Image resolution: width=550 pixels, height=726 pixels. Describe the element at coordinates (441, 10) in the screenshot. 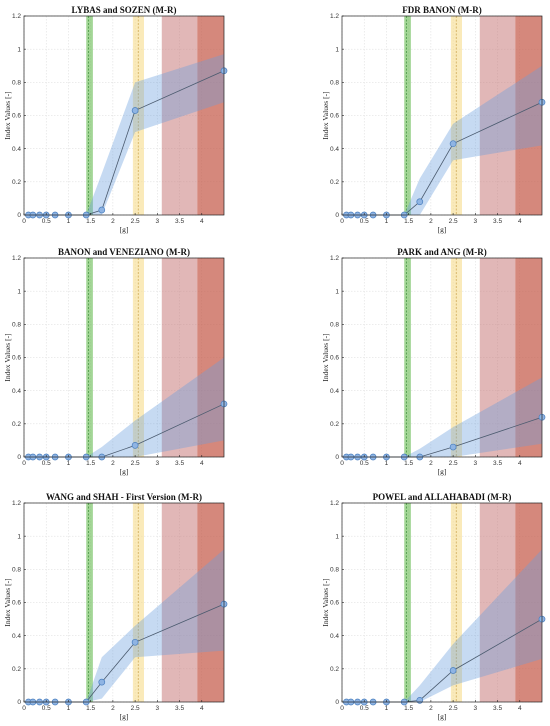

I see `chart-title: FDR BANON (M-R)` at that location.